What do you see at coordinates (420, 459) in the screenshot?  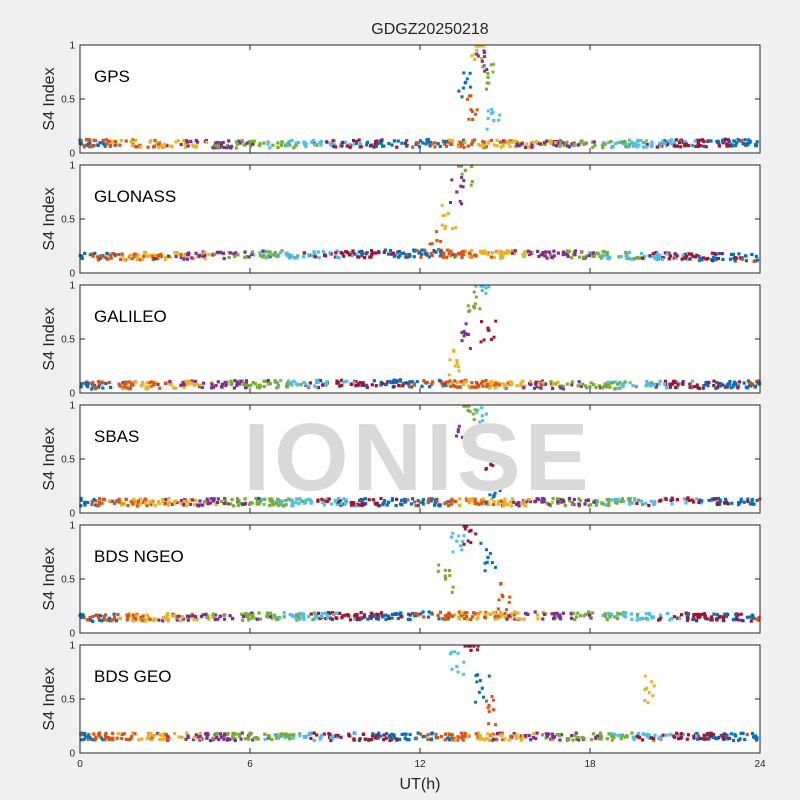 I see `plot-area` at bounding box center [420, 459].